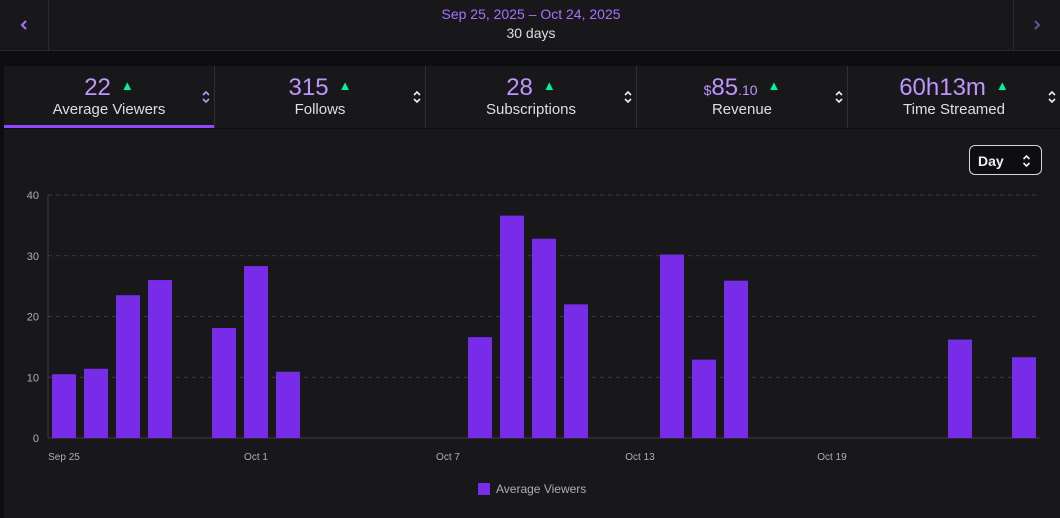 The height and width of the screenshot is (518, 1060). Describe the element at coordinates (33, 257) in the screenshot. I see `y-tick-label: 30` at that location.